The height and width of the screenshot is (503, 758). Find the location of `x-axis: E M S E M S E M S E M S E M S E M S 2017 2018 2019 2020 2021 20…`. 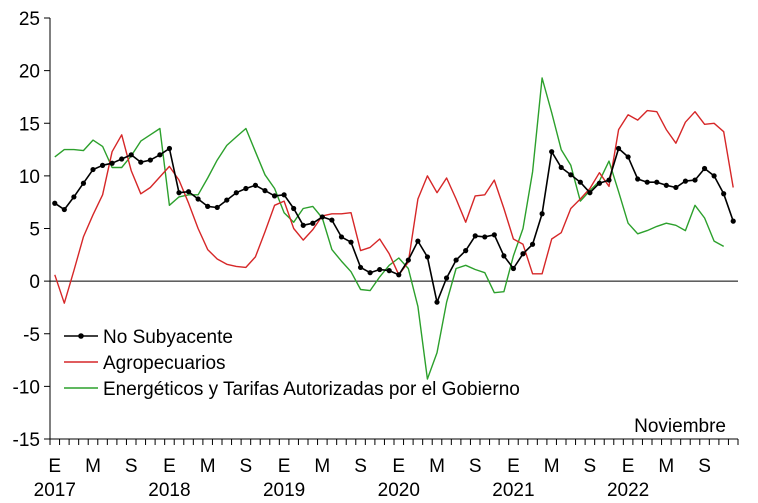

x-axis: E M S E M S E M S E M S E M S E M S 2017 2018 2019 2020 2021 20… is located at coordinates (386, 470).